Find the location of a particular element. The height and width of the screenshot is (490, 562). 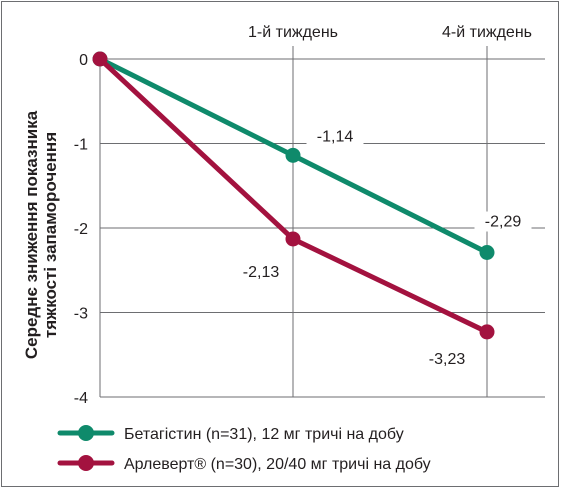

y-axis-label-line-0: Середнє зниження показника is located at coordinates (31, 234).